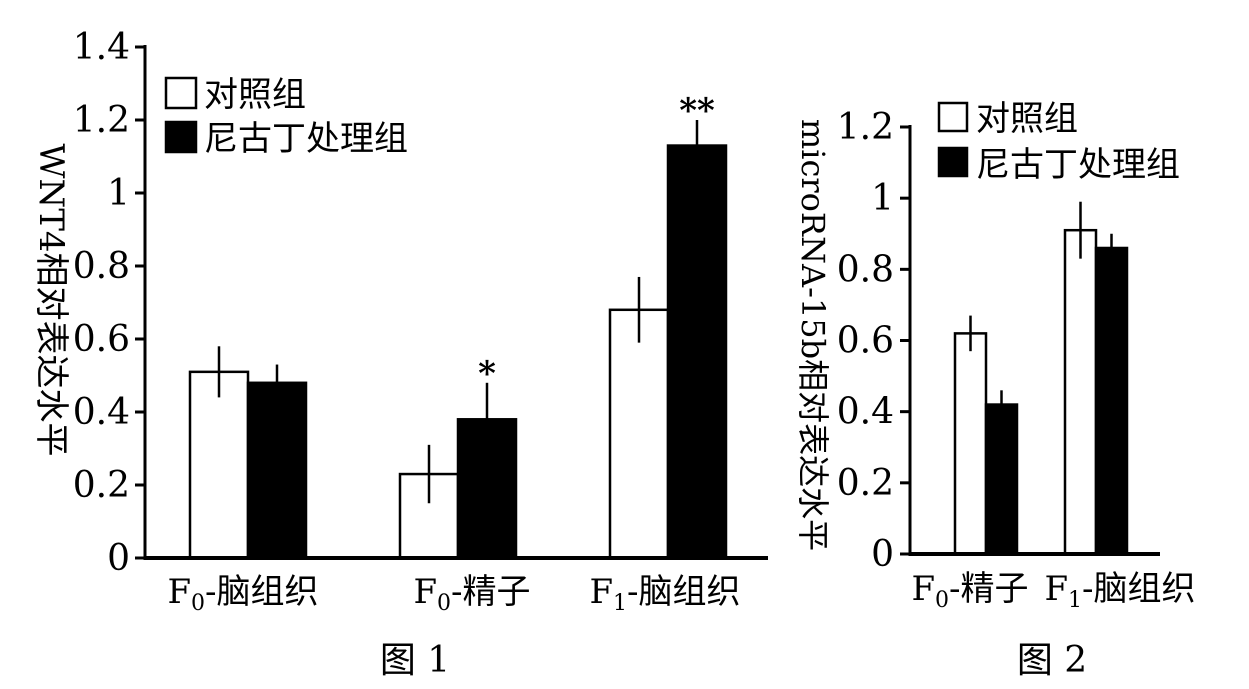 The image size is (1249, 689). I want to click on chart-1-y-tick-label: 0.2, so click(101, 485).